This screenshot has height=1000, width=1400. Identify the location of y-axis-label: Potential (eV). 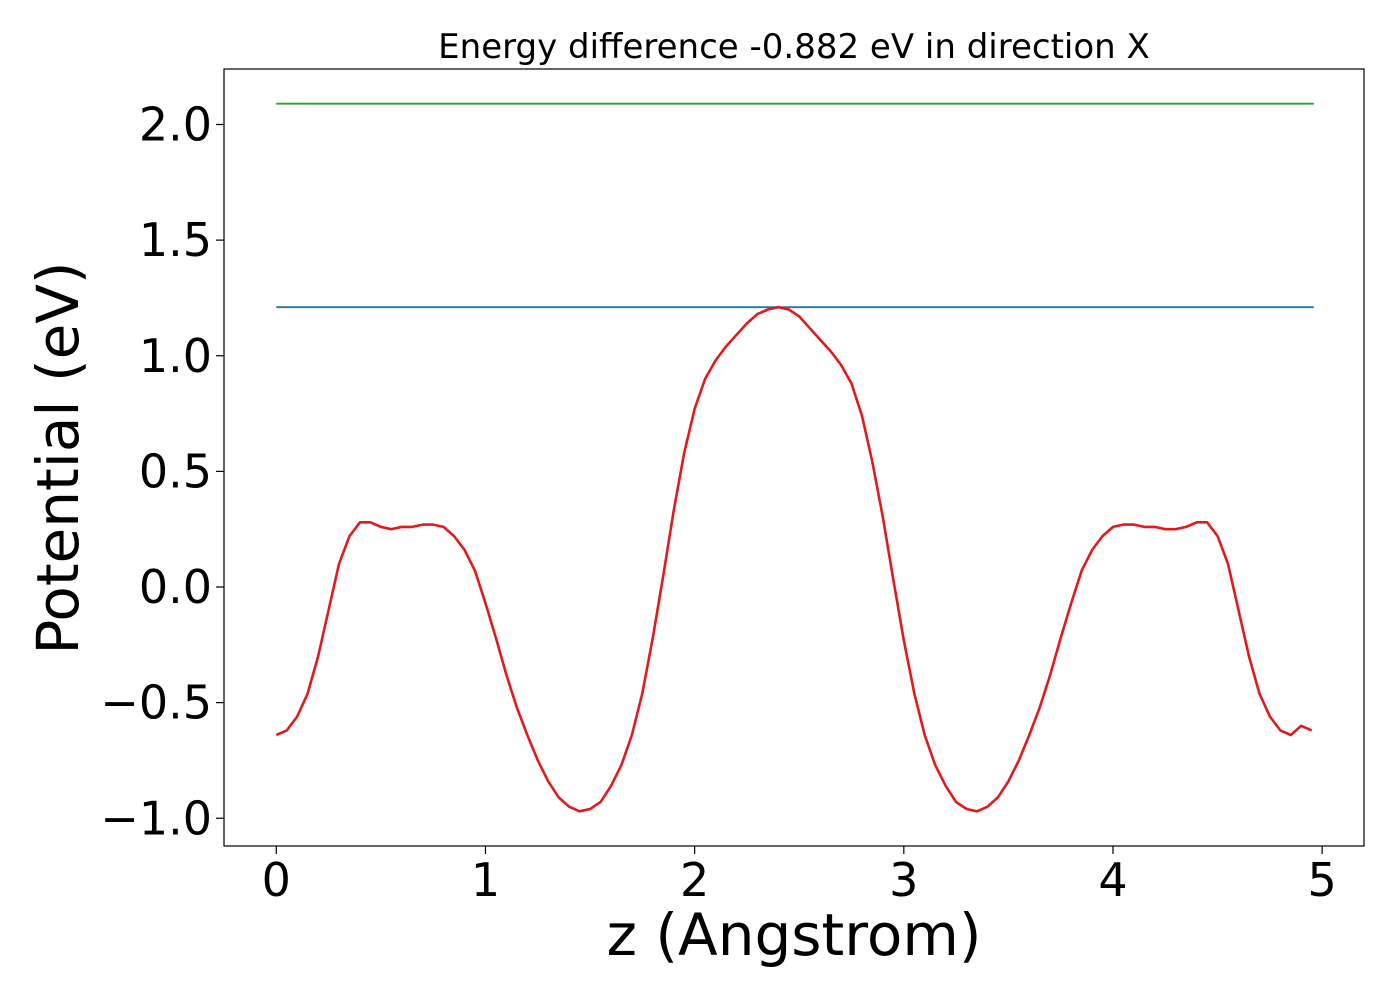
(58, 457).